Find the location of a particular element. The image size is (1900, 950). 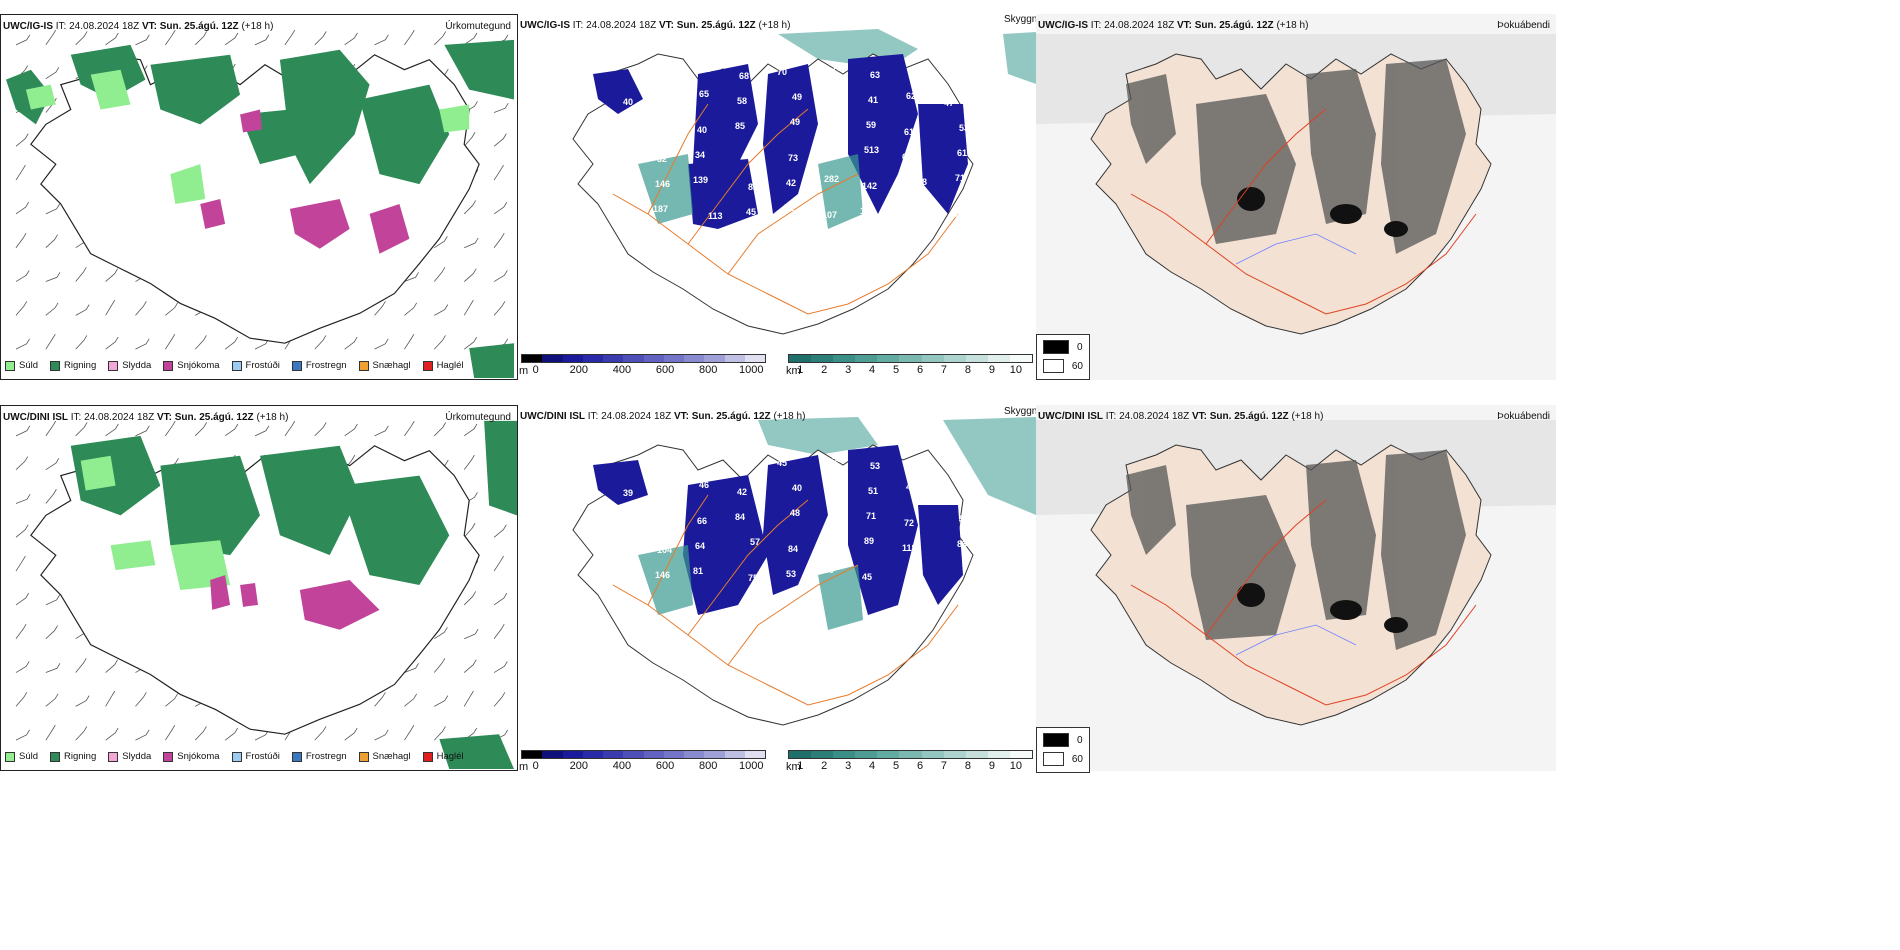

cloud-base-label: 49 is located at coordinates (951, 67).